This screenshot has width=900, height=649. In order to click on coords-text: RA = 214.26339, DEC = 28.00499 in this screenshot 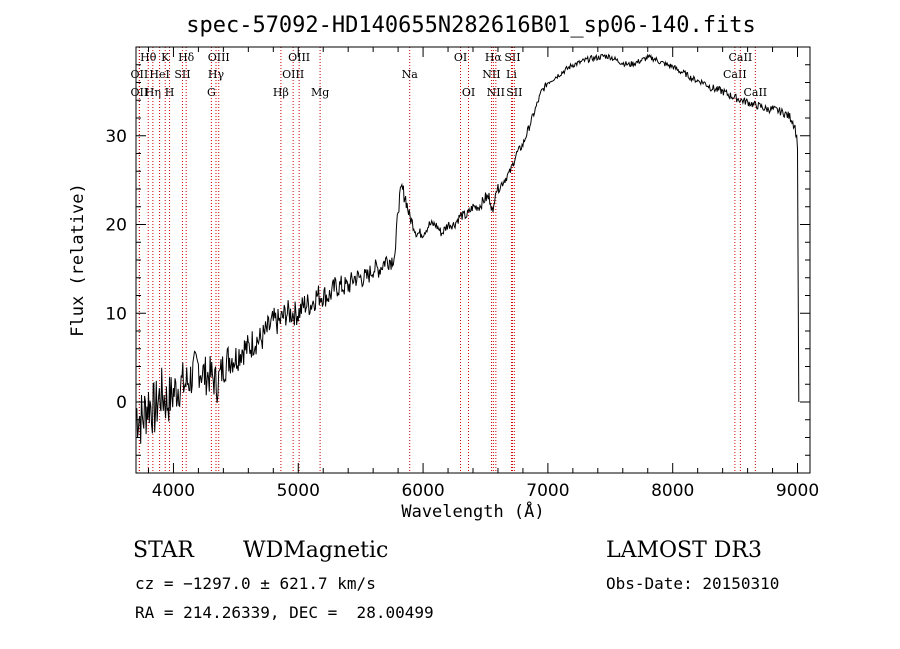, I will do `click(284, 612)`.